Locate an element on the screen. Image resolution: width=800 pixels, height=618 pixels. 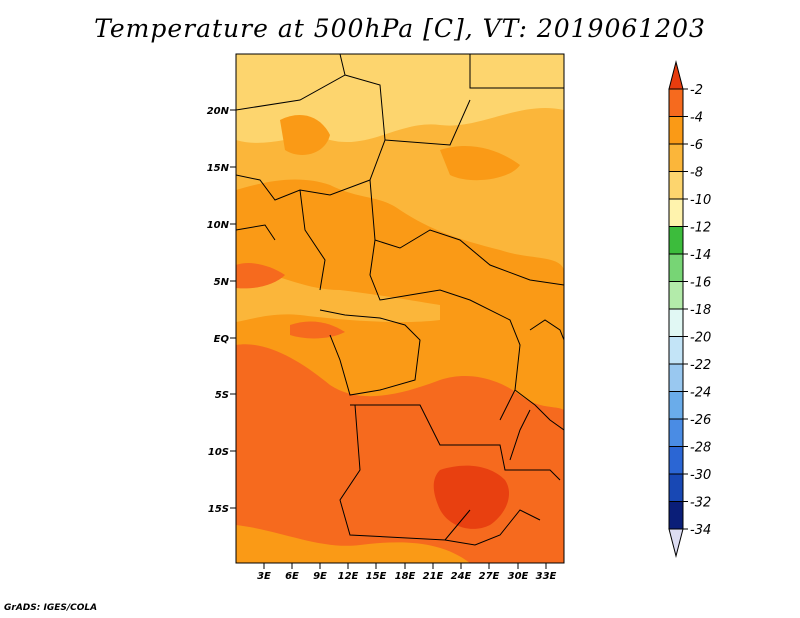
lon-label: 15E is located at coordinates (376, 576).